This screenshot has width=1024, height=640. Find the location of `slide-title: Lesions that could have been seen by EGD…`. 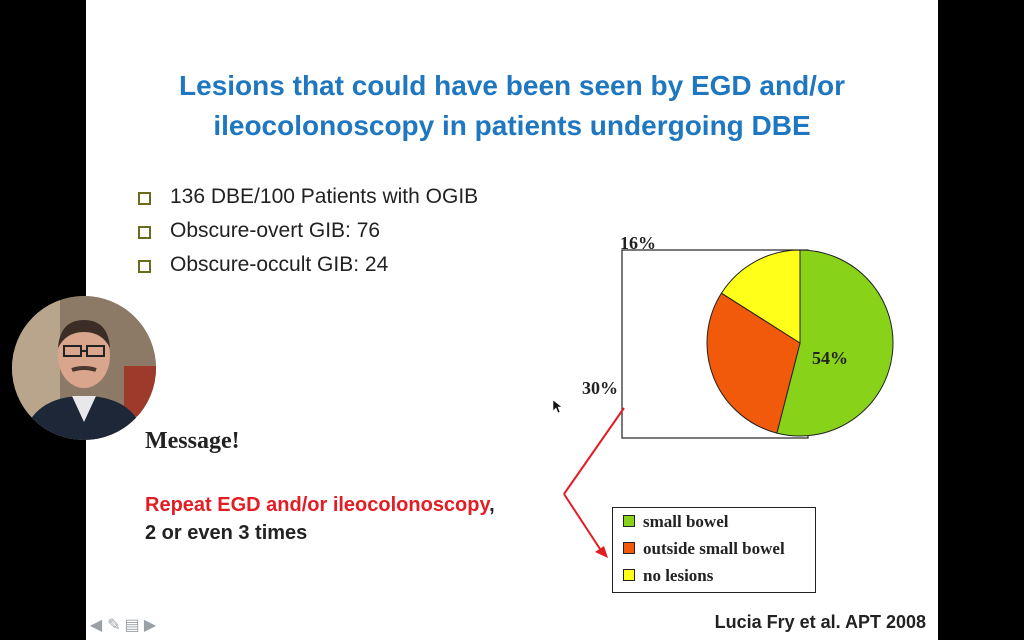

slide-title: Lesions that could have been seen by EGD… is located at coordinates (512, 106).